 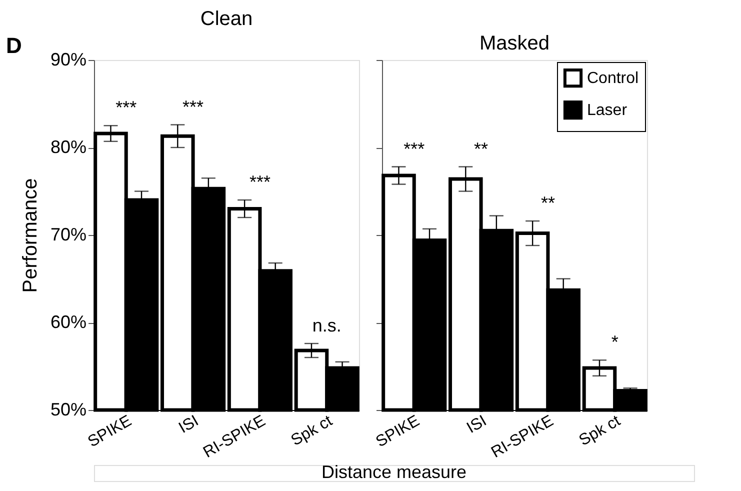 What do you see at coordinates (30, 235) in the screenshot?
I see `y-axis-title: Performance` at bounding box center [30, 235].